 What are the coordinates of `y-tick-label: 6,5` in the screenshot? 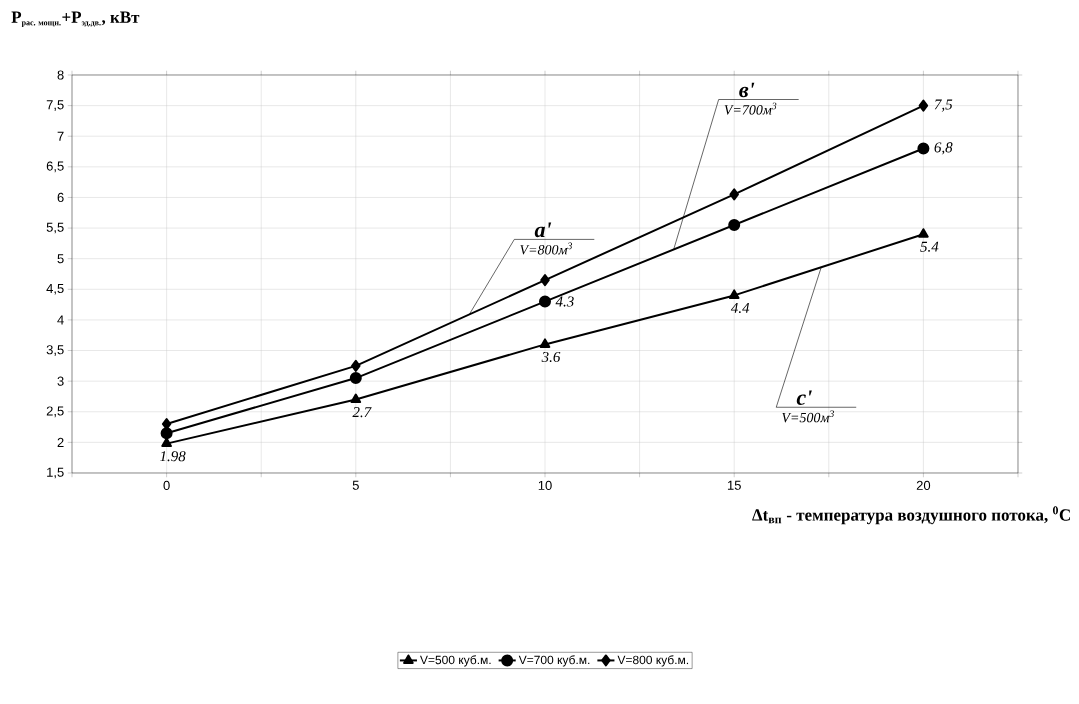 It's located at (55, 167).